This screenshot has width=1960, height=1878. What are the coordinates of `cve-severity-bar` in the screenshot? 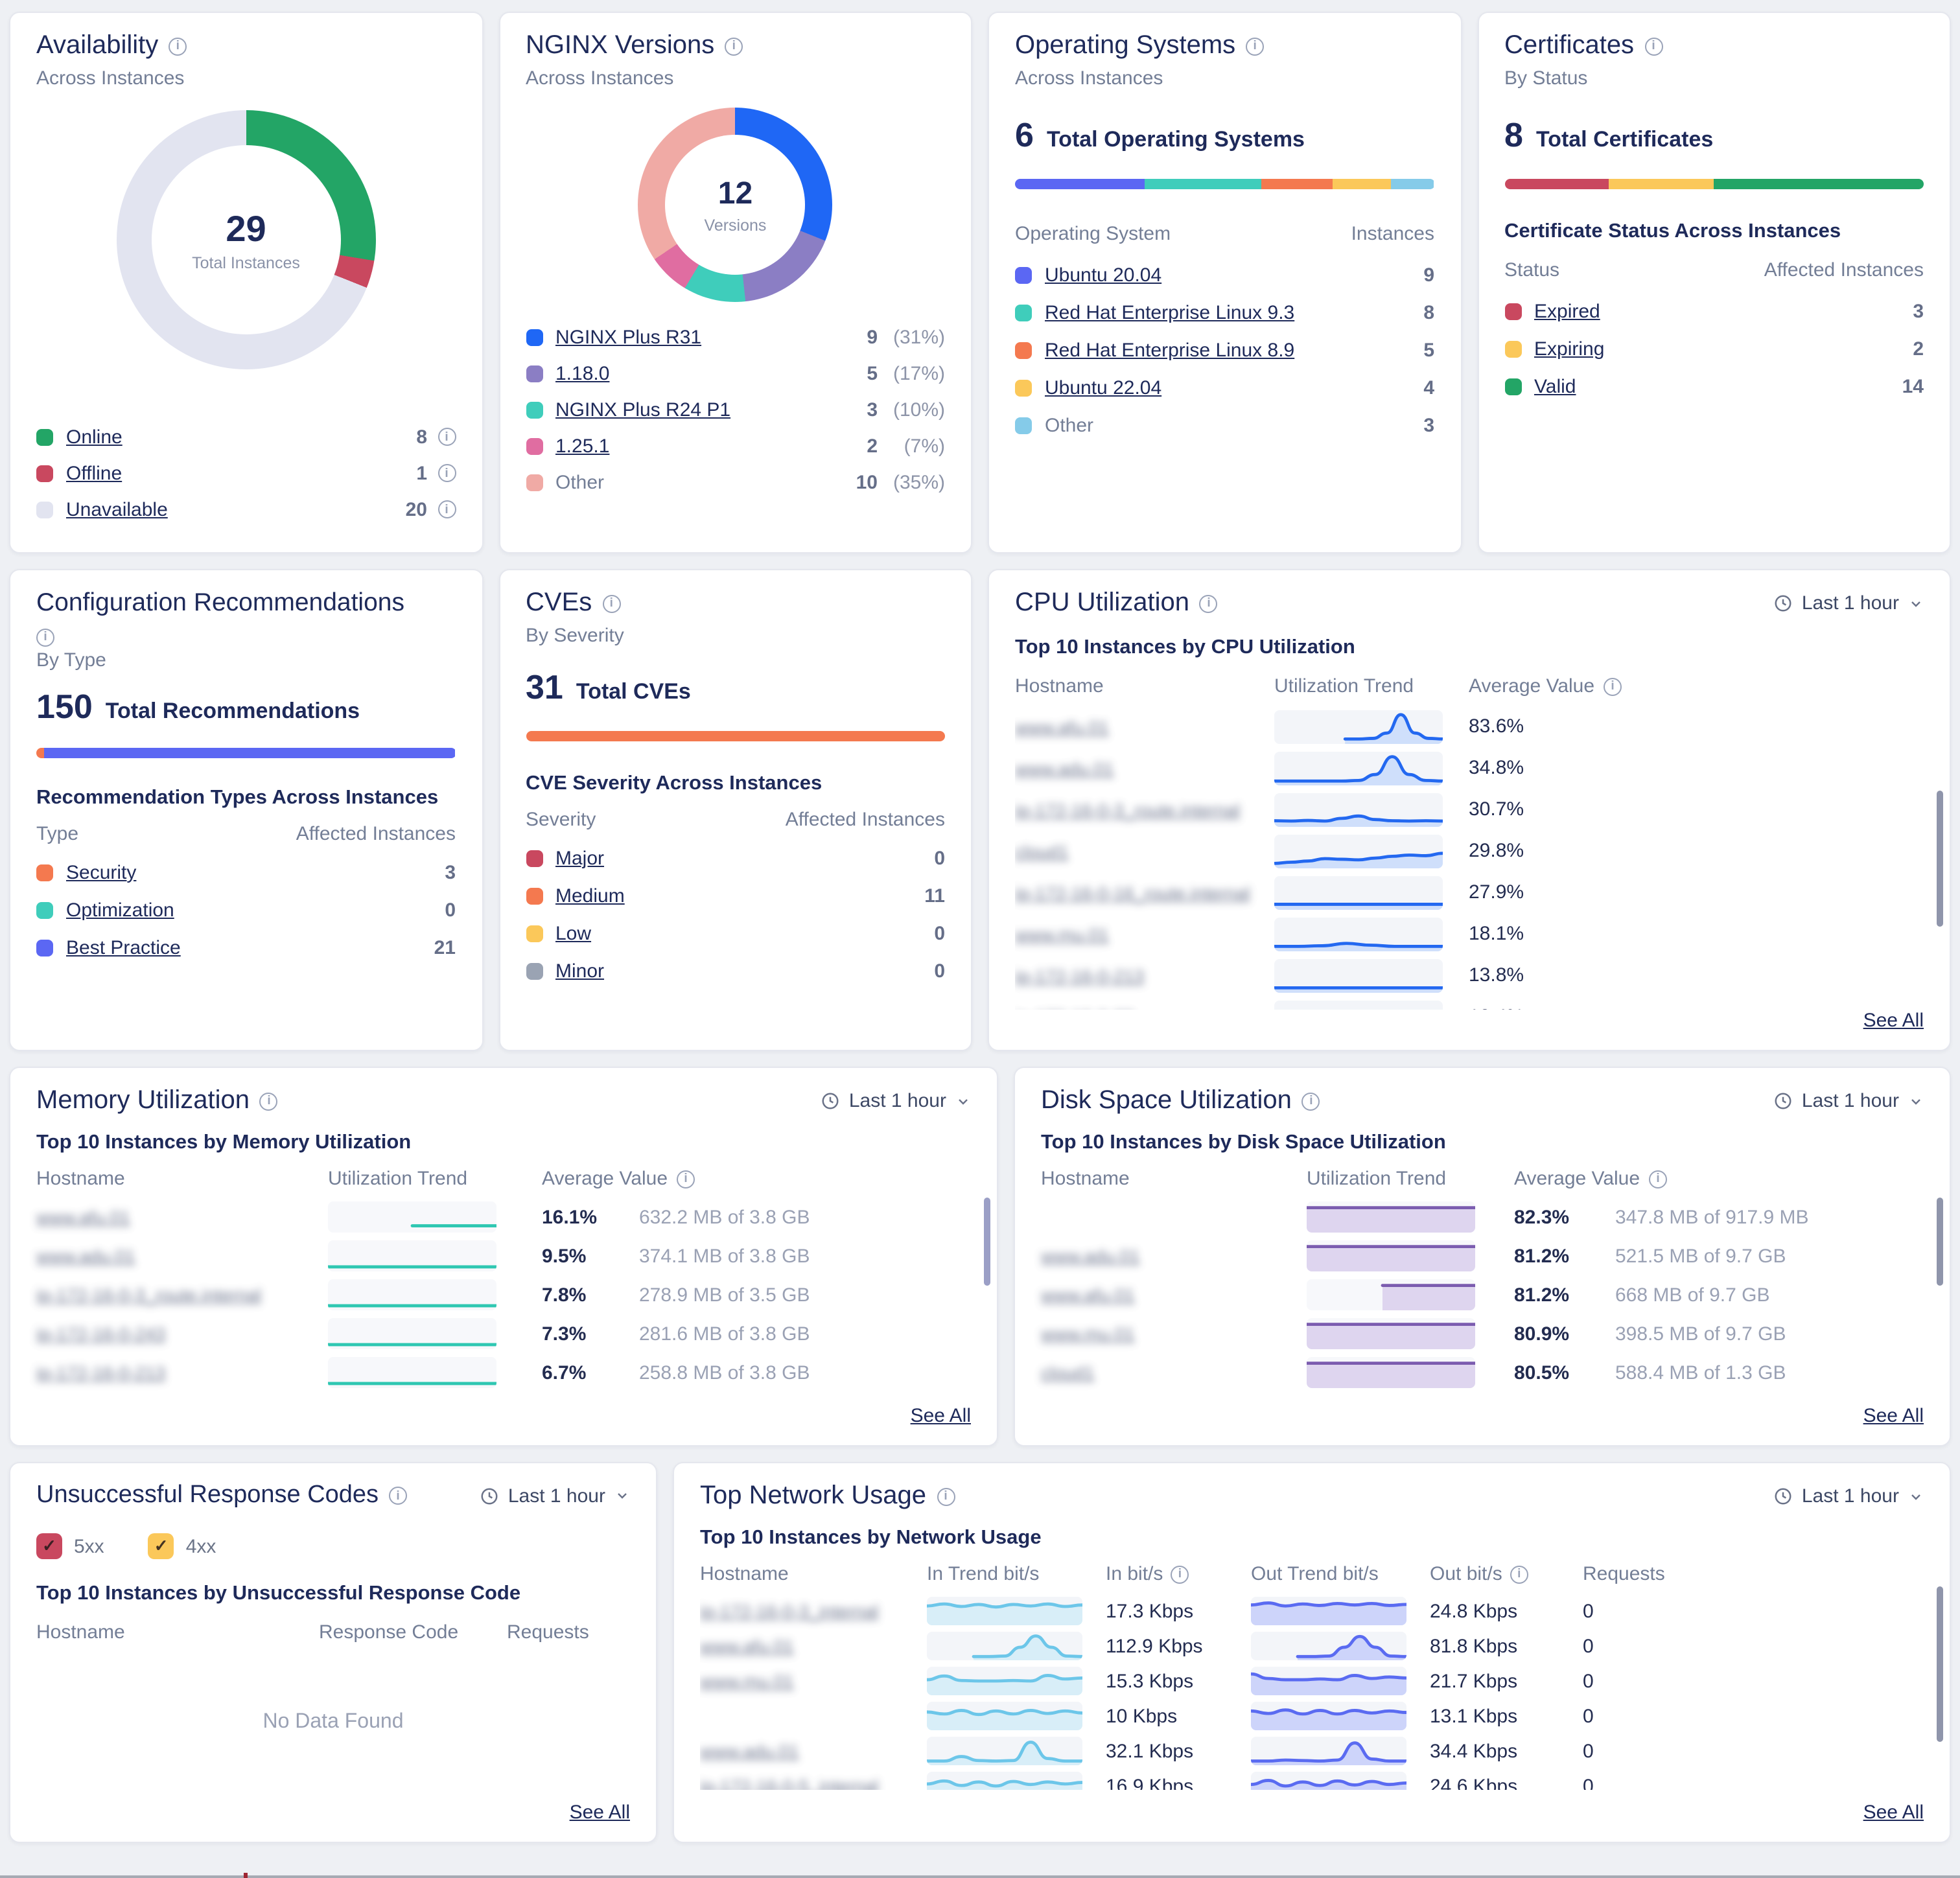 It's located at (736, 736).